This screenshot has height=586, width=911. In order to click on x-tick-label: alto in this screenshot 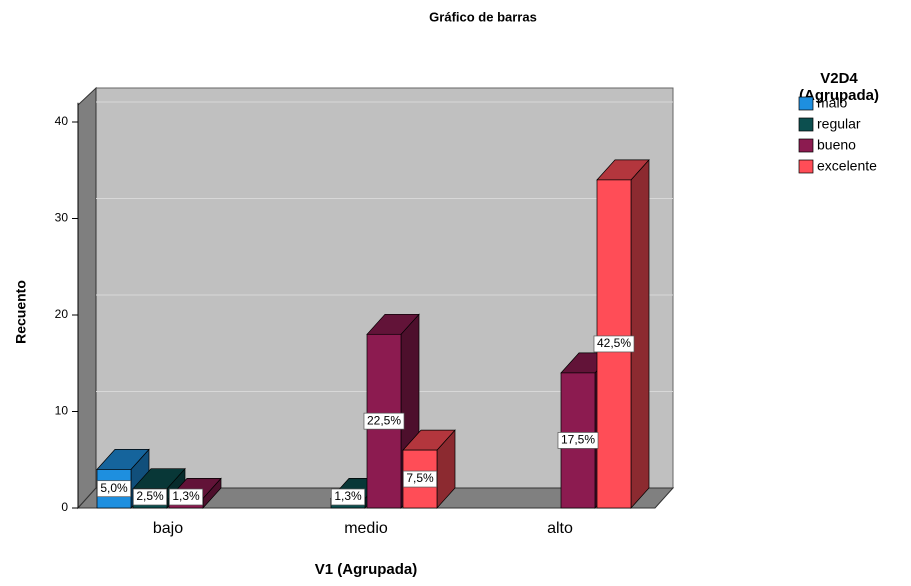, I will do `click(560, 528)`.